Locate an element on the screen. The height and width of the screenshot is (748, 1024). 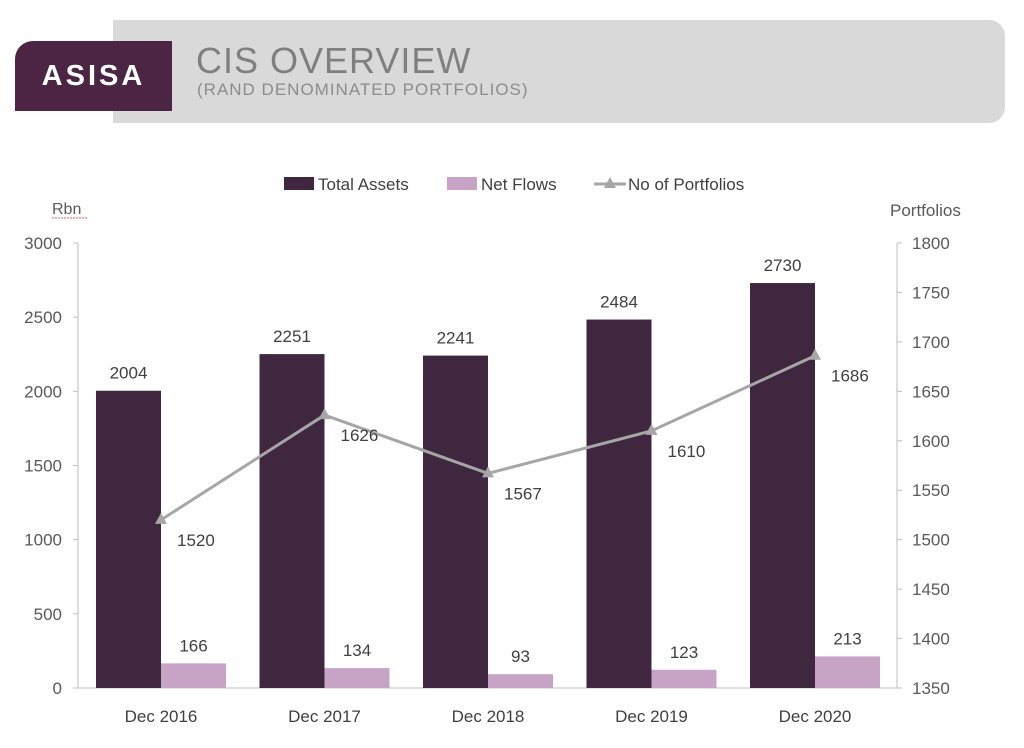
legend-marker-icon is located at coordinates (610, 182).